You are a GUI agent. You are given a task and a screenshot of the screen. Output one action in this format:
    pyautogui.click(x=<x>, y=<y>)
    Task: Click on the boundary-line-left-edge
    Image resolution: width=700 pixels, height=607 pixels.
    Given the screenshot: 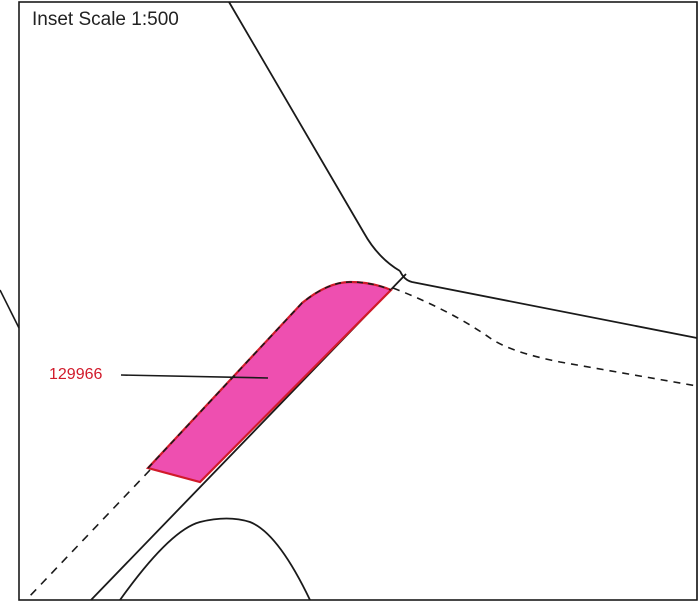 What is the action you would take?
    pyautogui.click(x=10, y=309)
    